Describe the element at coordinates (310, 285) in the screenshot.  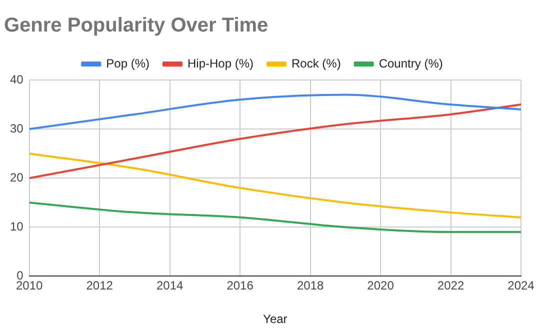
I see `x-tick-label: 2018` at that location.